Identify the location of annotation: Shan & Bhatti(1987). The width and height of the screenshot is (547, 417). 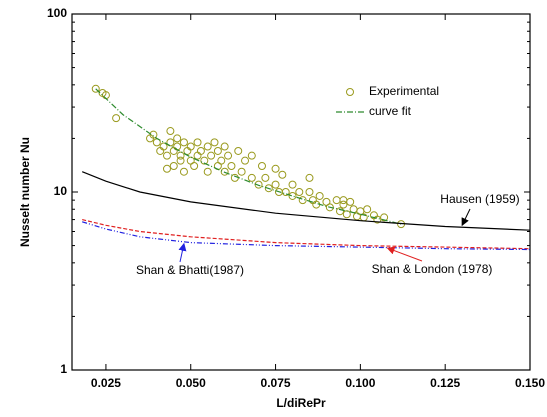
(190, 270).